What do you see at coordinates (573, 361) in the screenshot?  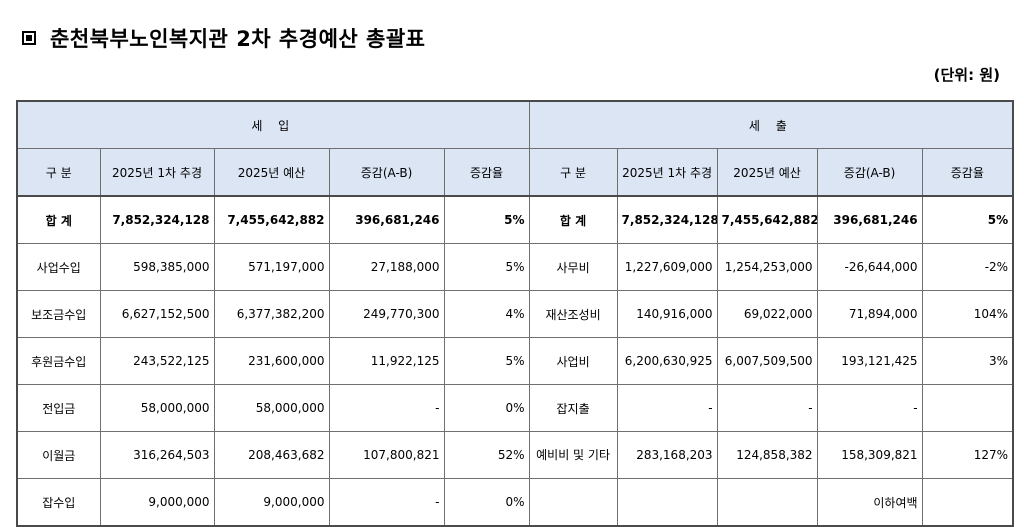 I see `expense-name: 사업비` at bounding box center [573, 361].